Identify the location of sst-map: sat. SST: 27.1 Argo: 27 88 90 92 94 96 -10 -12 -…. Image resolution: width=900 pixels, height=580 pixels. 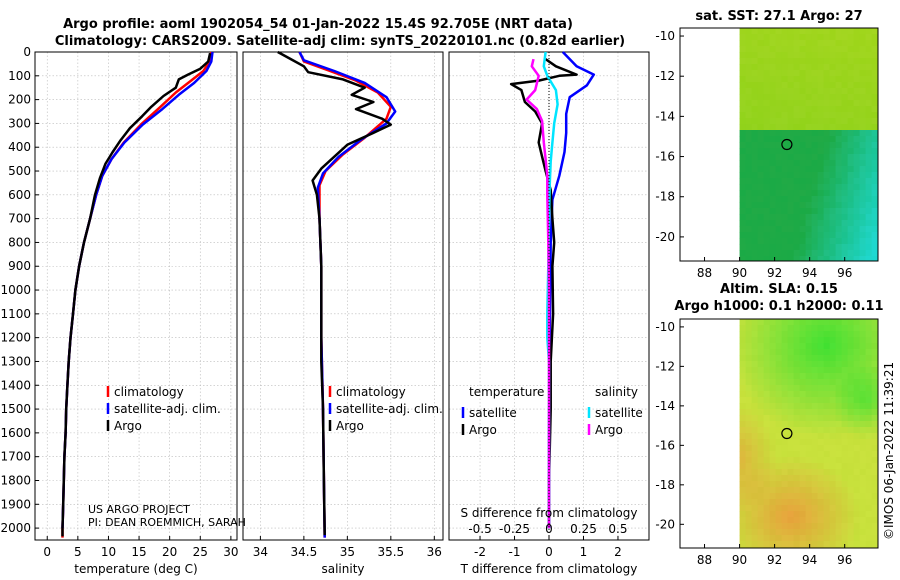
(767, 144).